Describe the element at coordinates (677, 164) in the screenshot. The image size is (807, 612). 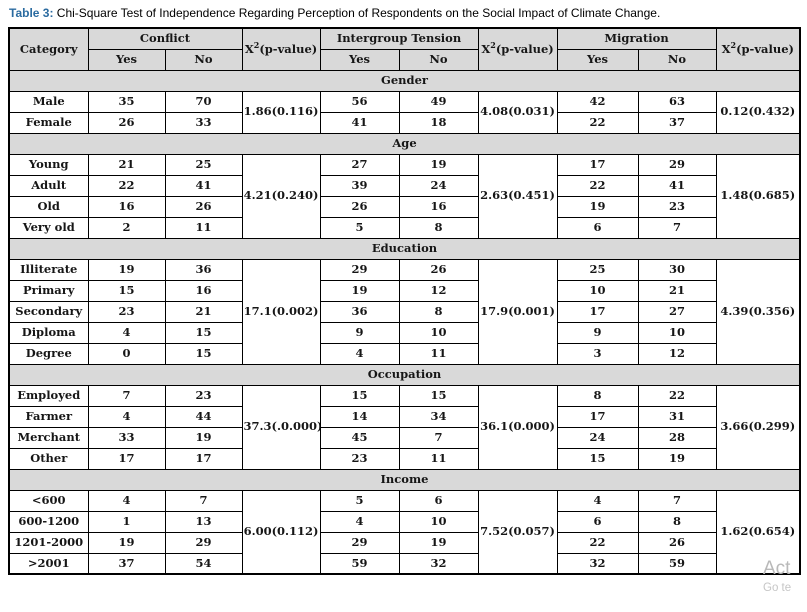
I see `count-cell-no: 29` at that location.